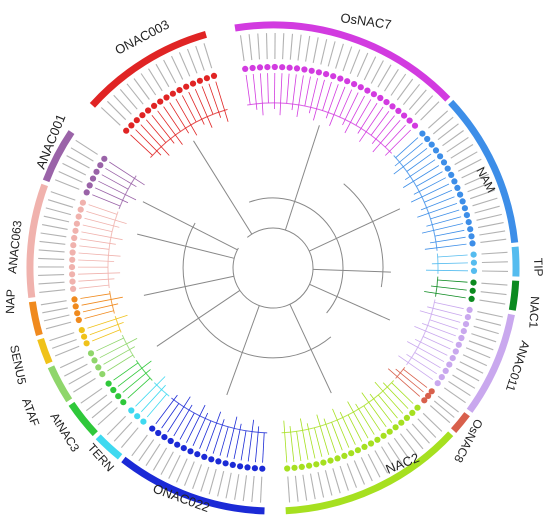 The width and height of the screenshot is (550, 531). I want to click on clade-backbone-osnac7, so click(320, 128).